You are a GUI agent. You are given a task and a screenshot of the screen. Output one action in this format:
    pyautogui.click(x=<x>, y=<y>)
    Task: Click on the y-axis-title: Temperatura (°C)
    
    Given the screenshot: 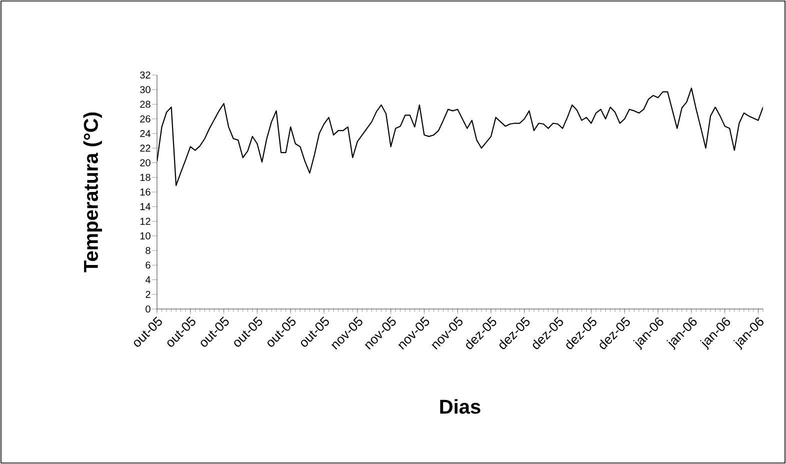 What is the action you would take?
    pyautogui.click(x=92, y=192)
    